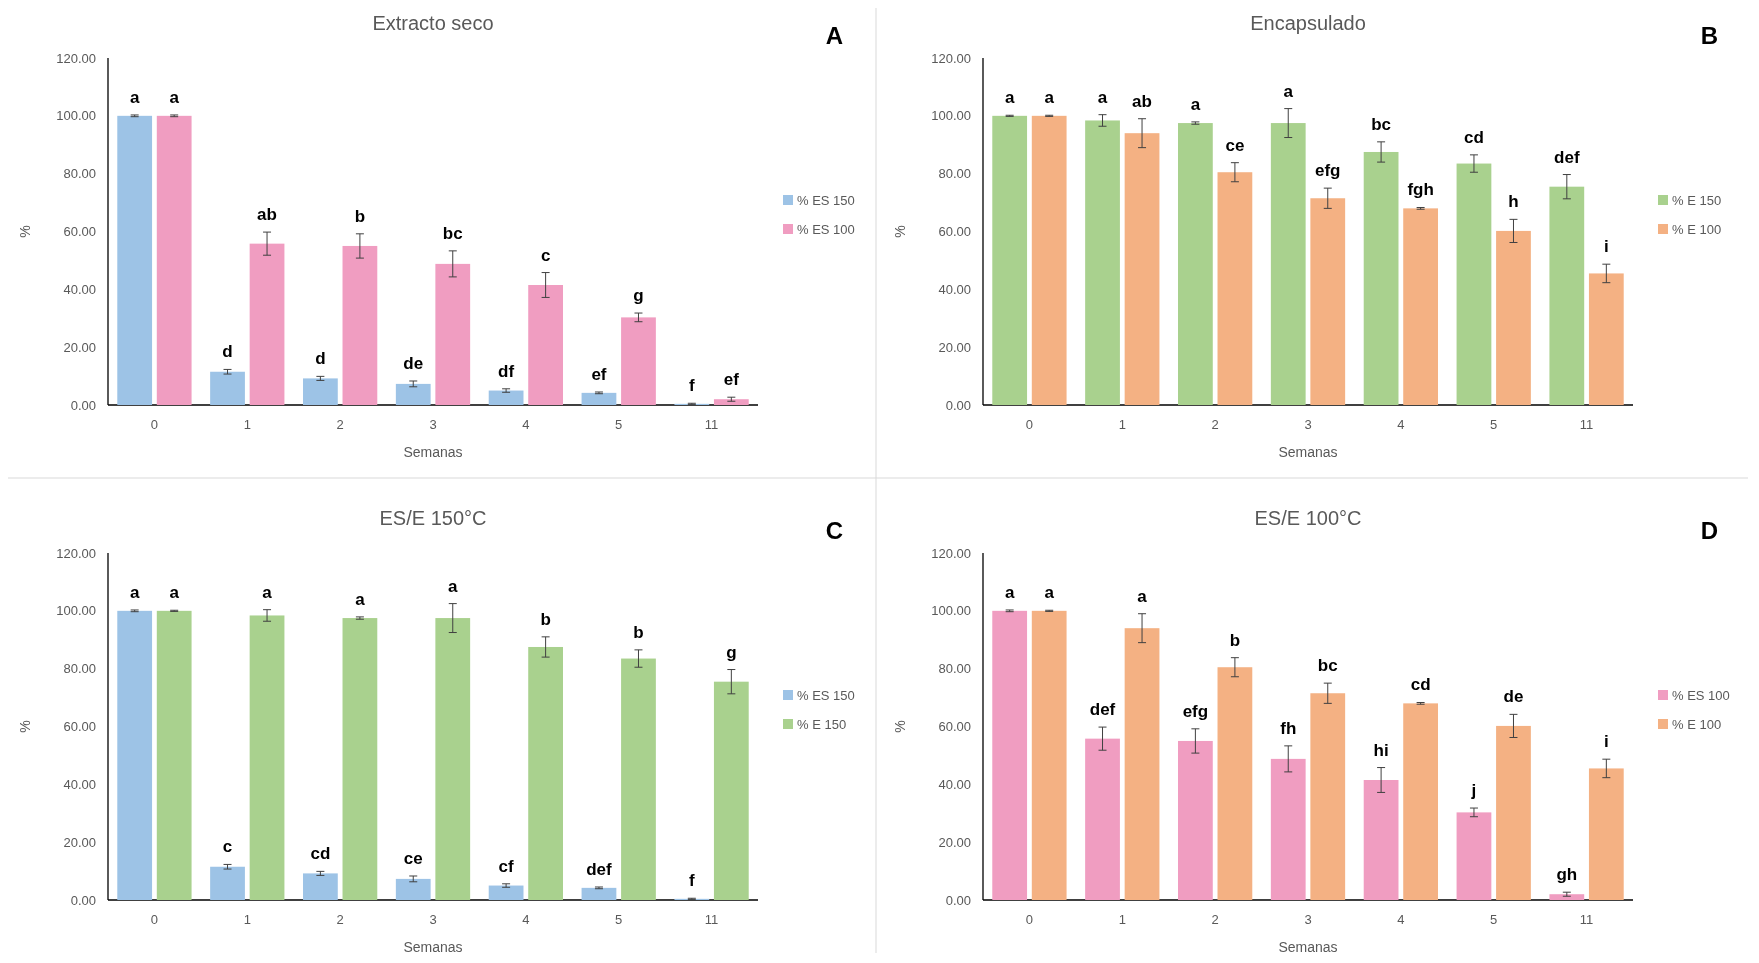 This screenshot has width=1759, height=963. I want to click on legend-label: % E 150, so click(822, 724).